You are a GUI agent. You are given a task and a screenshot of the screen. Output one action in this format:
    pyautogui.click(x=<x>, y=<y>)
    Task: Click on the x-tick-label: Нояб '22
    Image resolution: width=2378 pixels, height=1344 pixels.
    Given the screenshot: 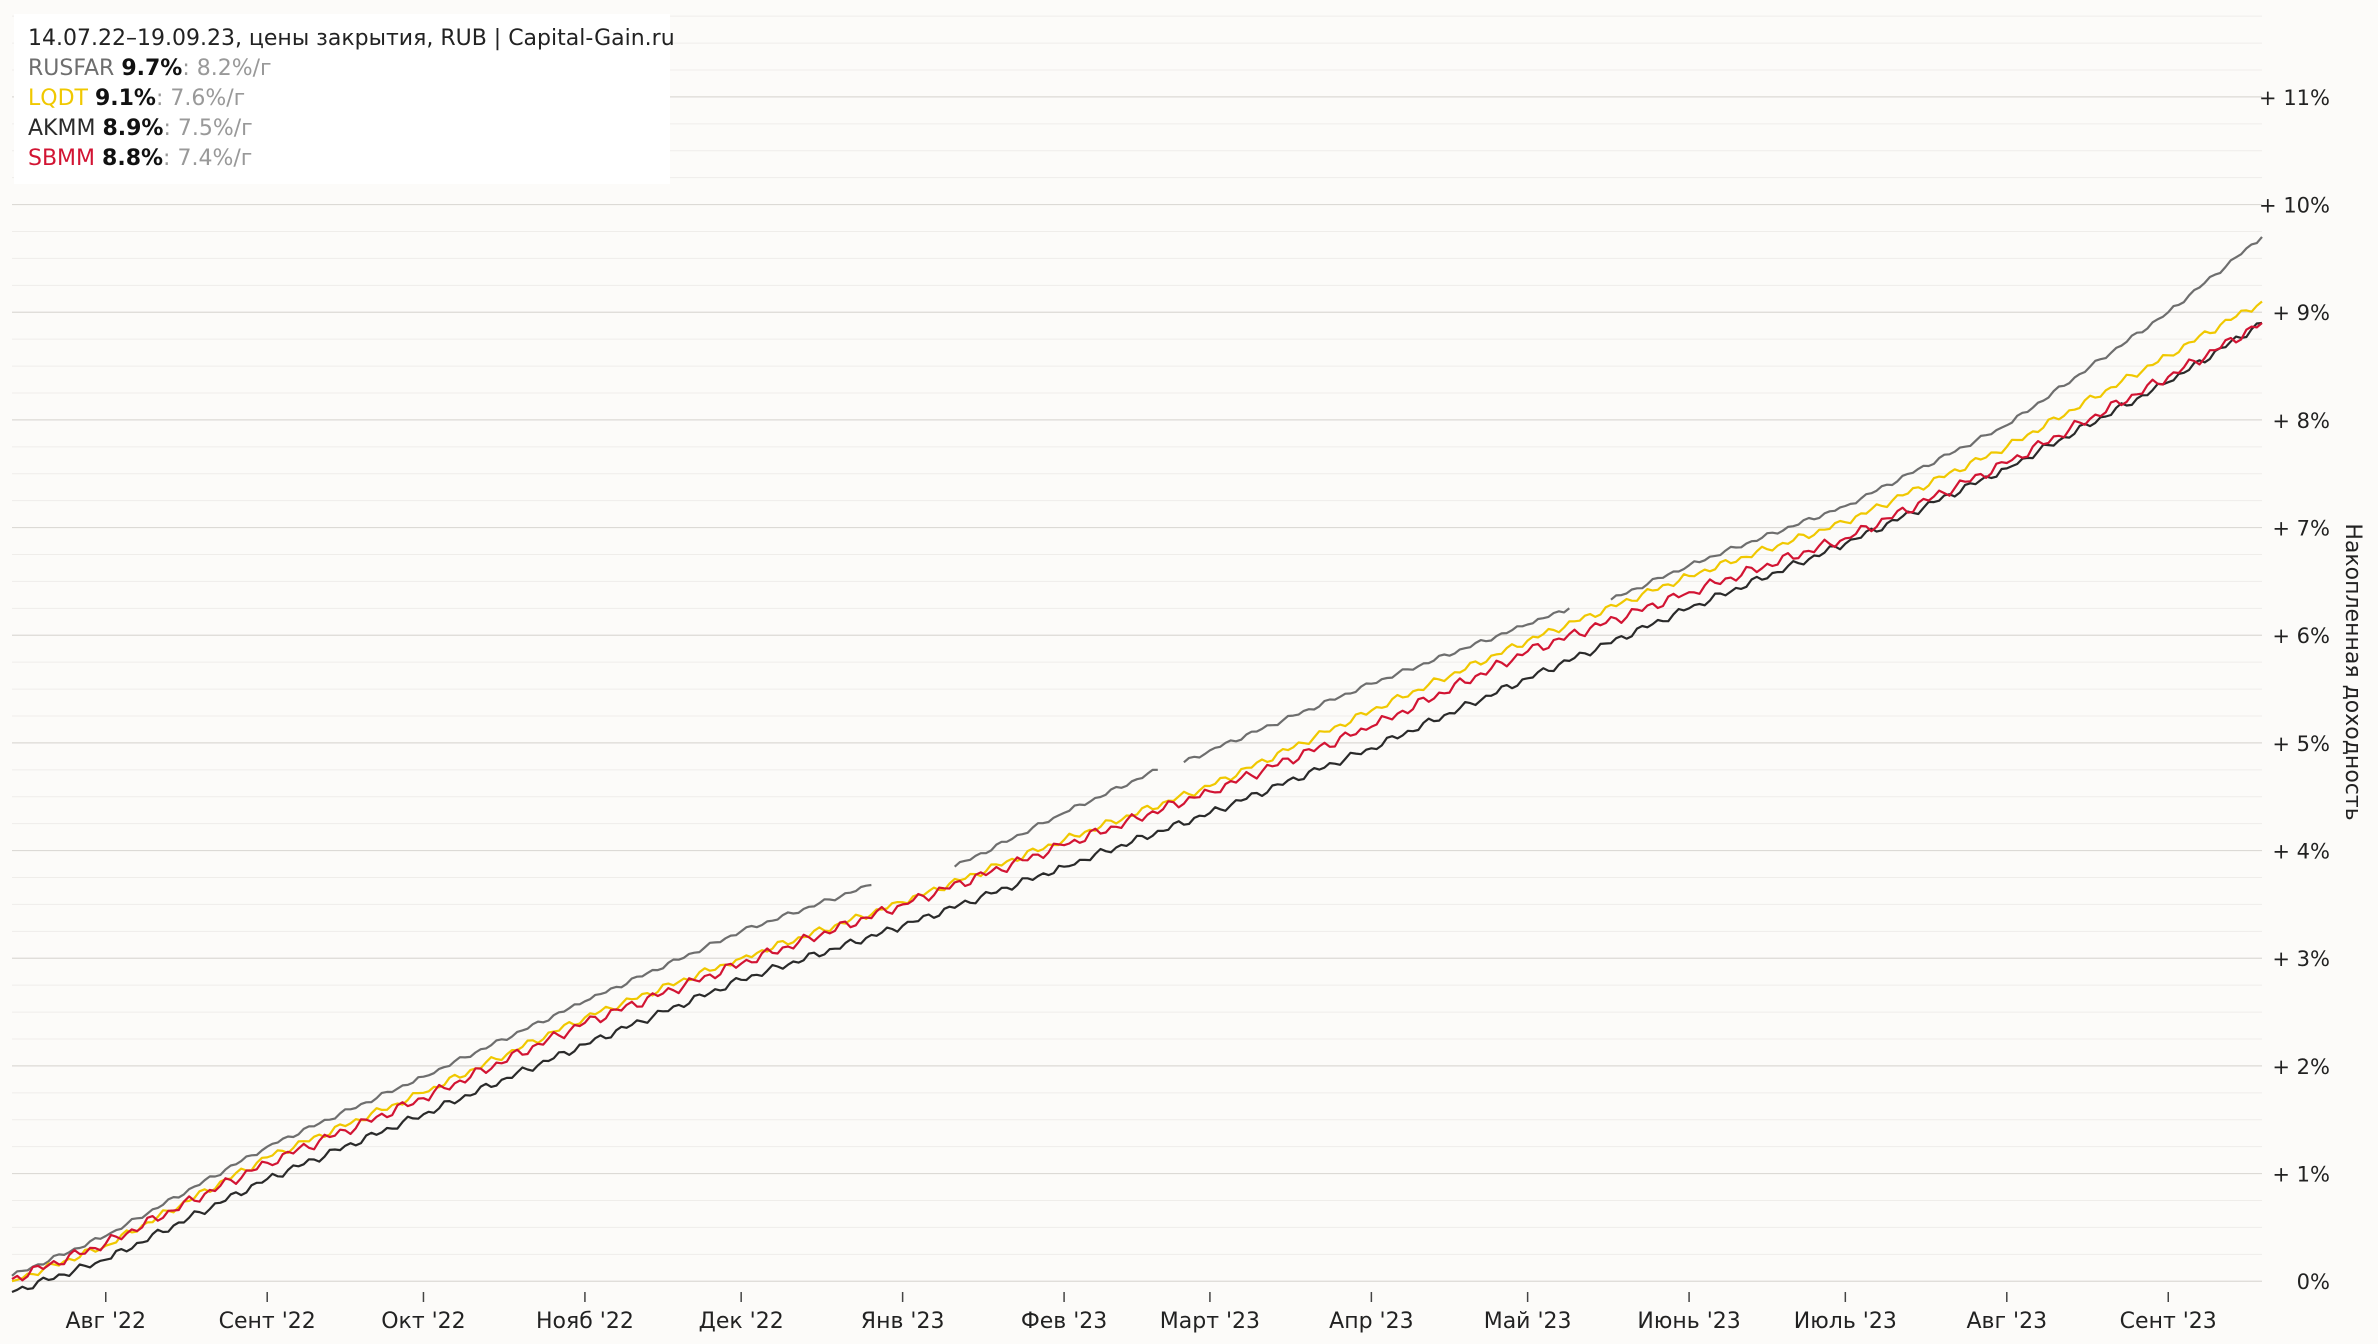 What is the action you would take?
    pyautogui.click(x=585, y=1321)
    